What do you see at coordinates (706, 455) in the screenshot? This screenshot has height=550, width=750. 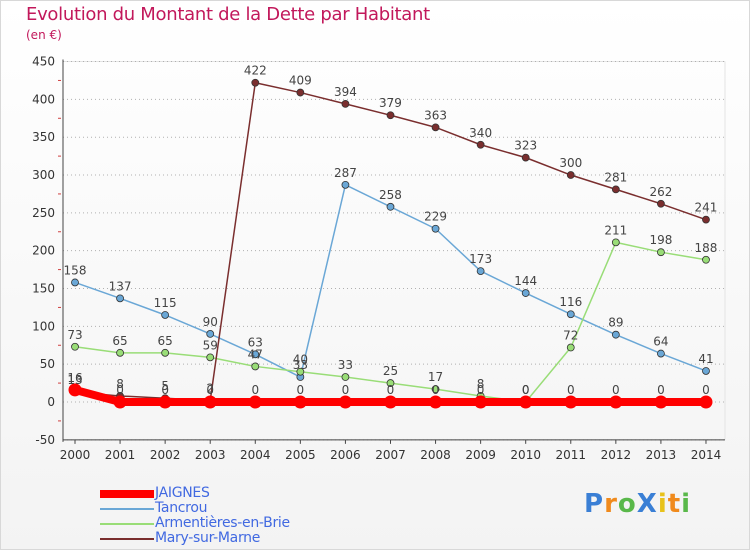 I see `x-tick-label: 2014` at bounding box center [706, 455].